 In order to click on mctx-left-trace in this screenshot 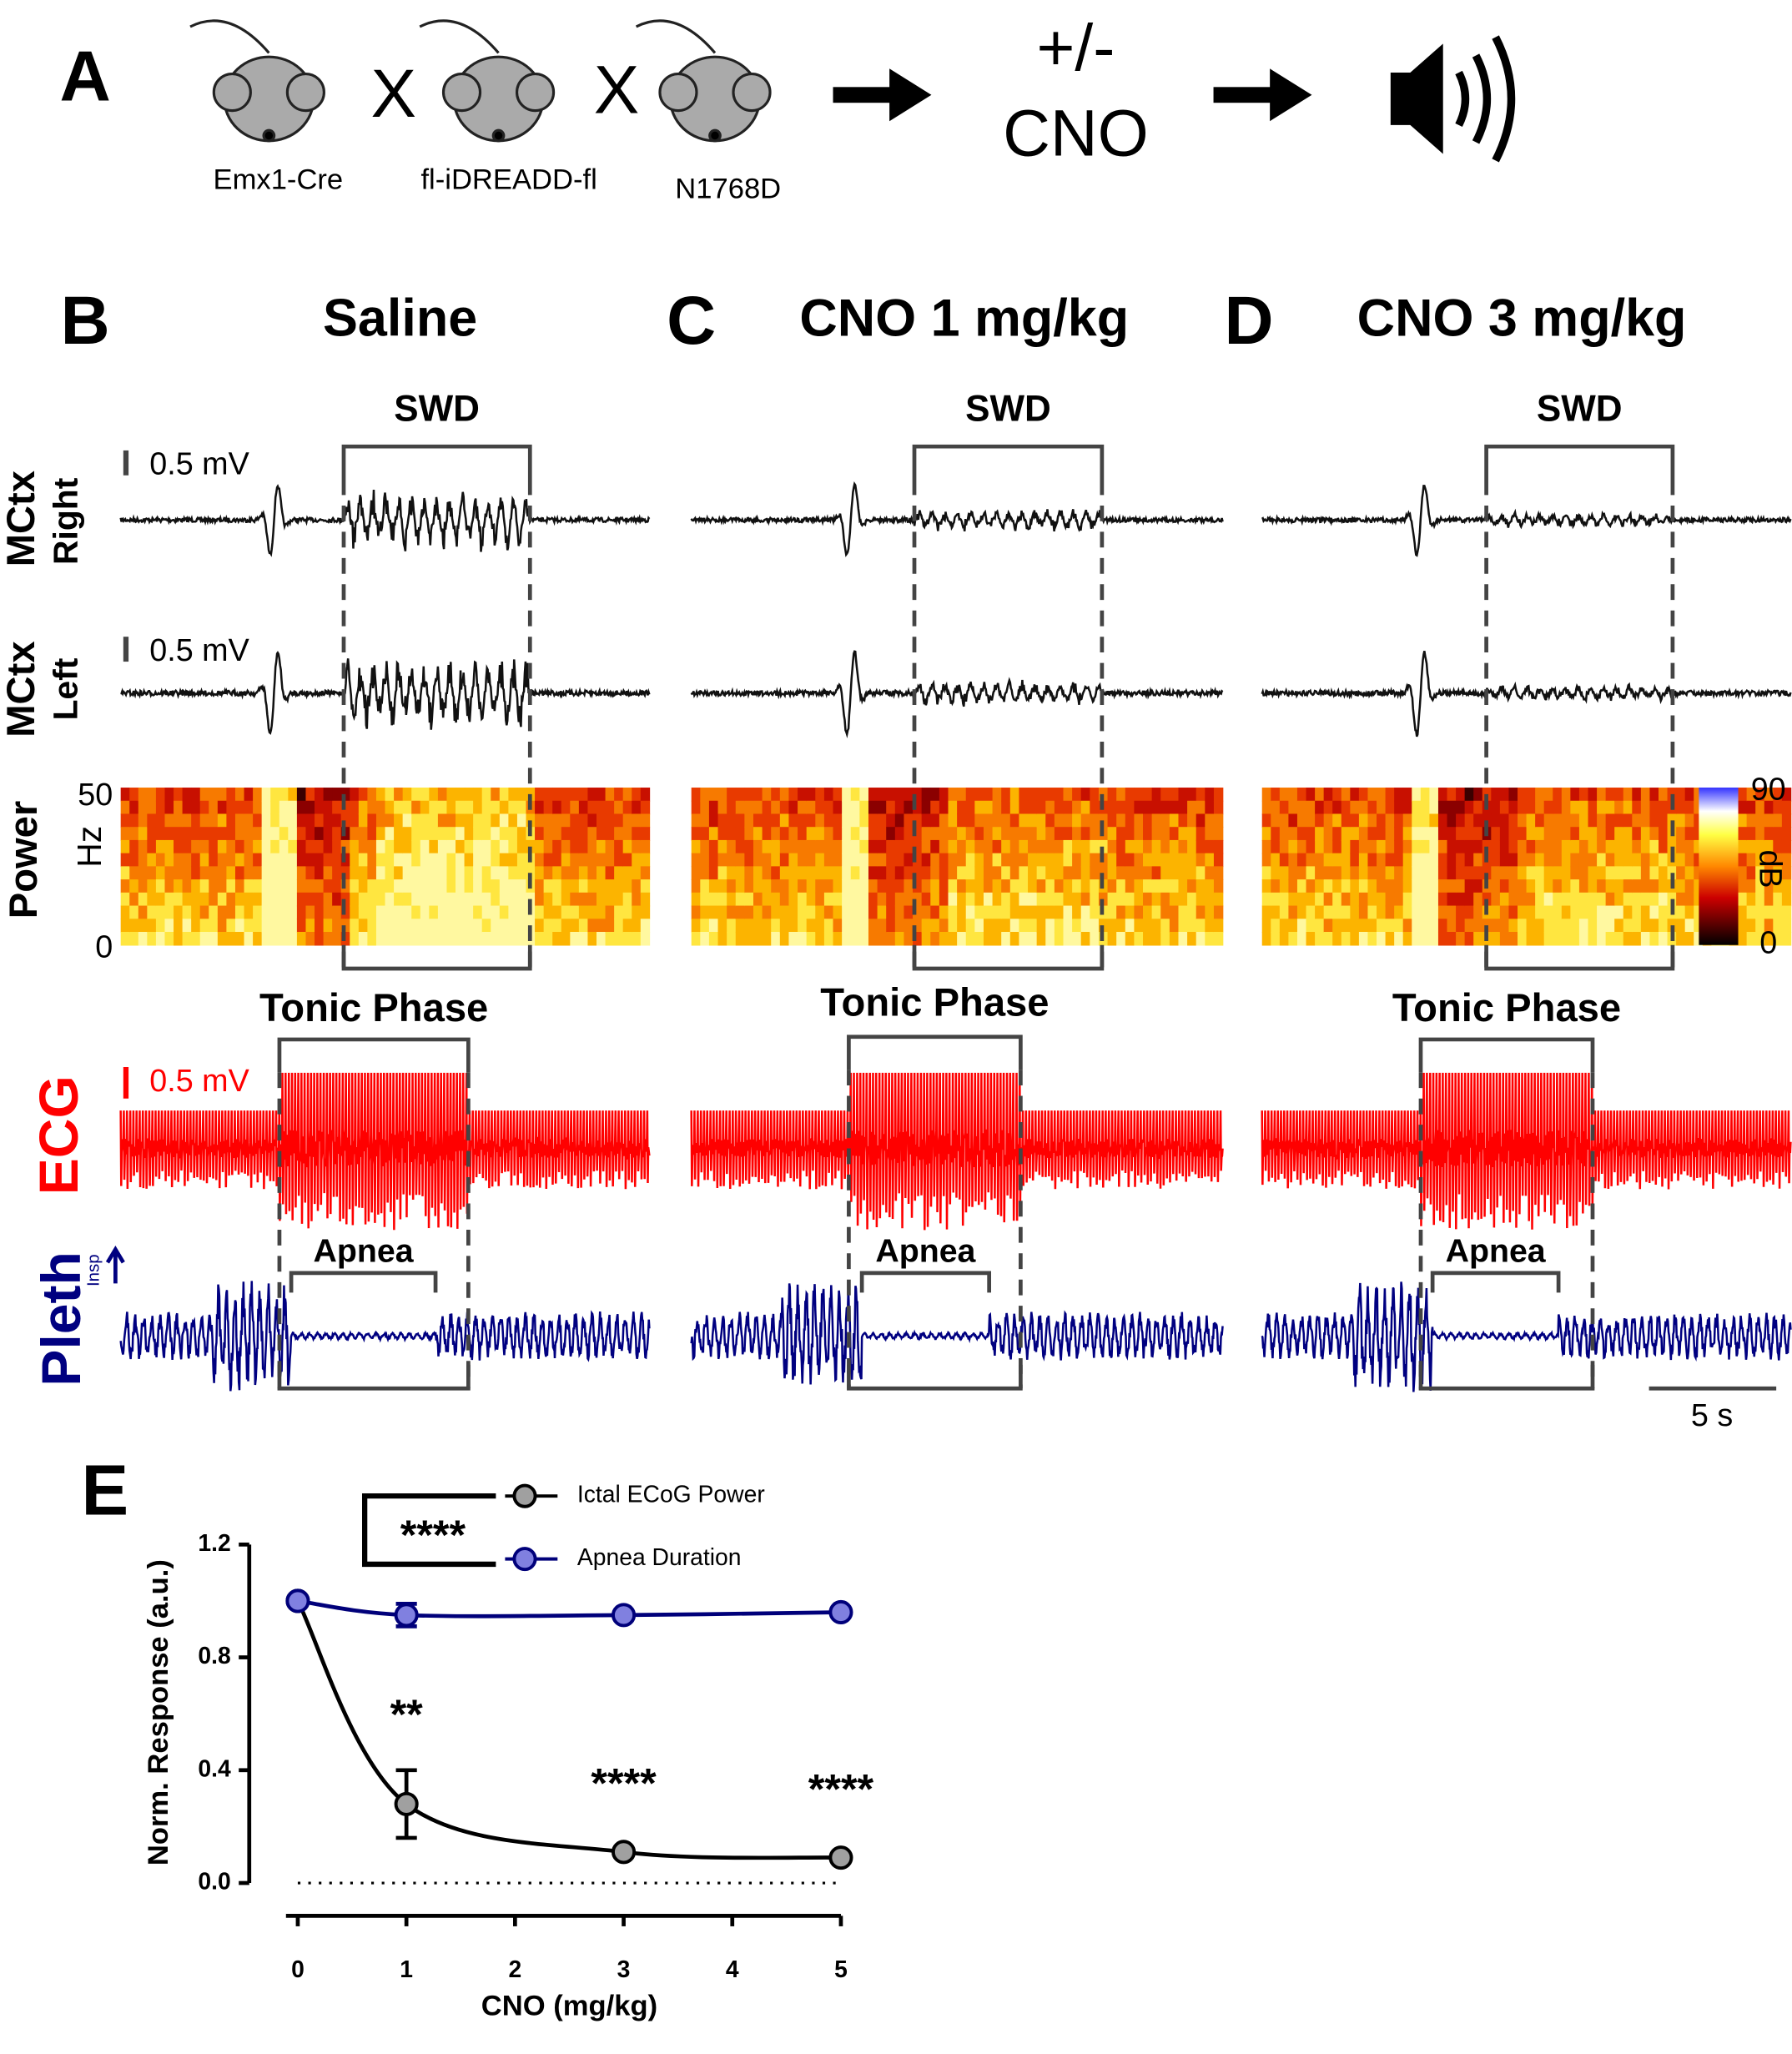, I will do `click(957, 695)`.